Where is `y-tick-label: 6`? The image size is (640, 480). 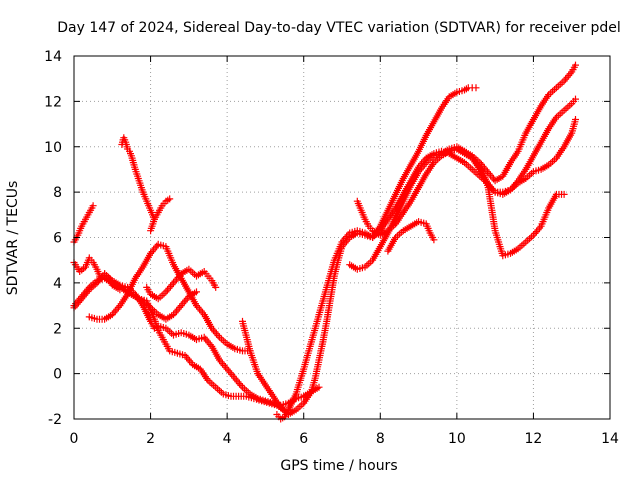
y-tick-label: 6 is located at coordinates (57, 239).